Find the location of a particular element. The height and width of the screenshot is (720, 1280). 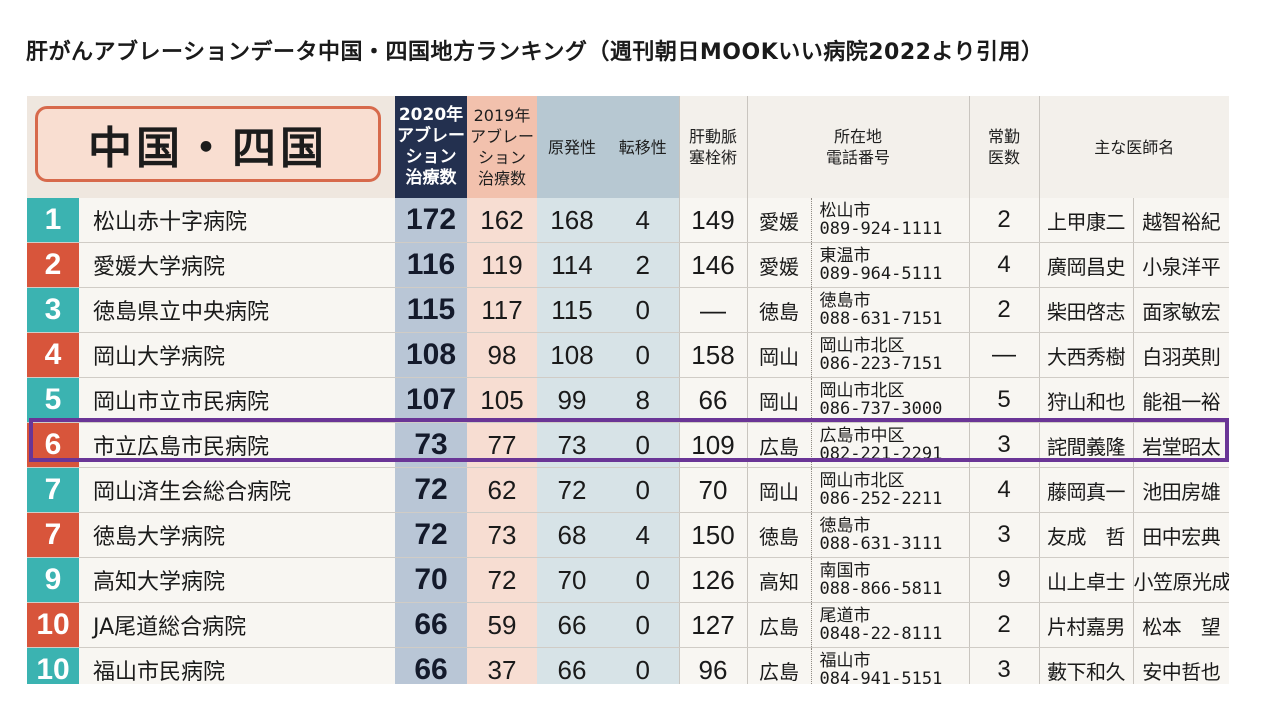

count-2020: 108 is located at coordinates (431, 355).